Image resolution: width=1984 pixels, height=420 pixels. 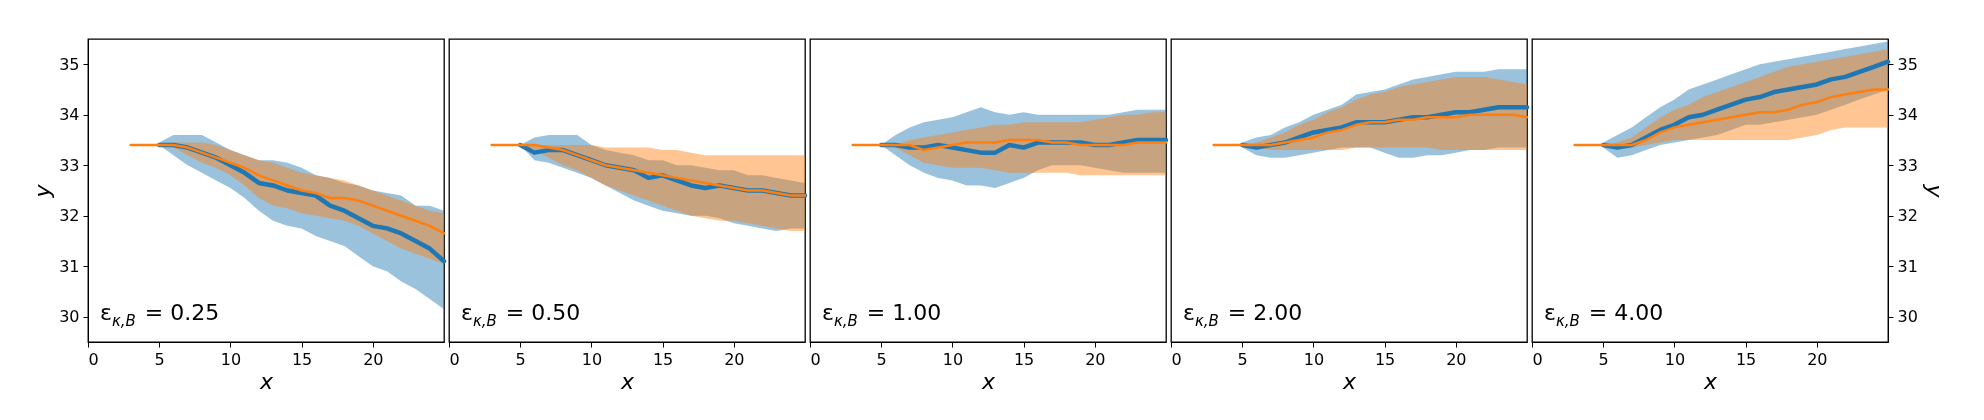 I want to click on y2-axis-title: y, so click(x=1934, y=191).